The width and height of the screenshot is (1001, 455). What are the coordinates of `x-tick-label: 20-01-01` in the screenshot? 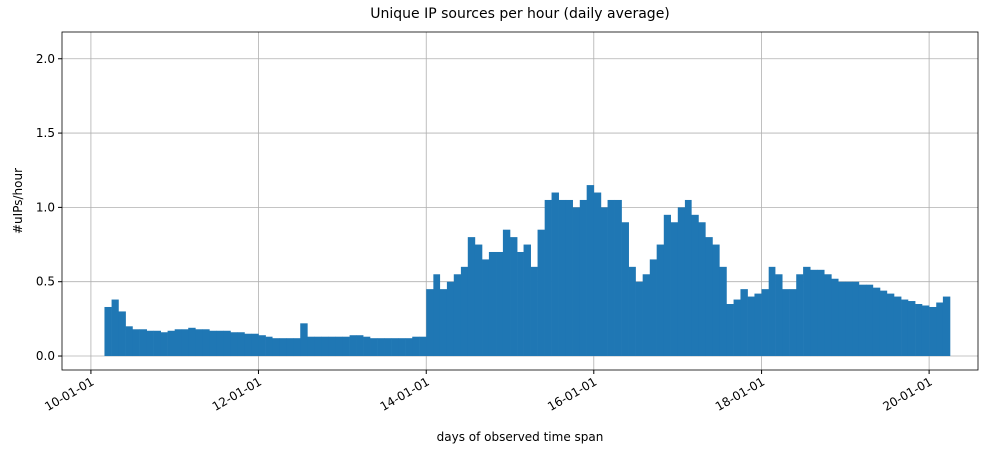 It's located at (907, 393).